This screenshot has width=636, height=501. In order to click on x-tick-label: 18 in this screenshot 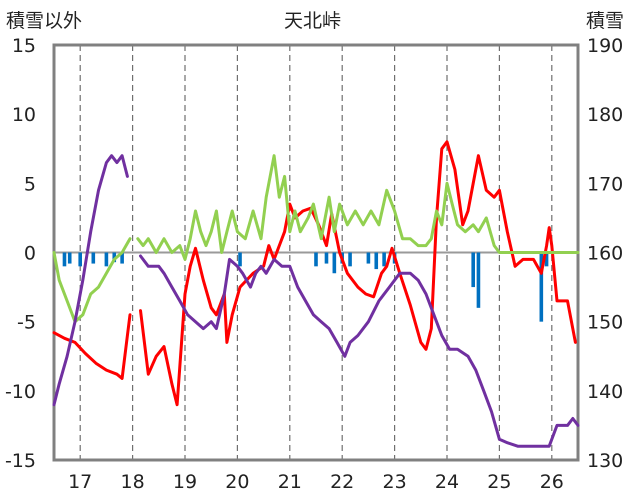, I will do `click(133, 482)`.